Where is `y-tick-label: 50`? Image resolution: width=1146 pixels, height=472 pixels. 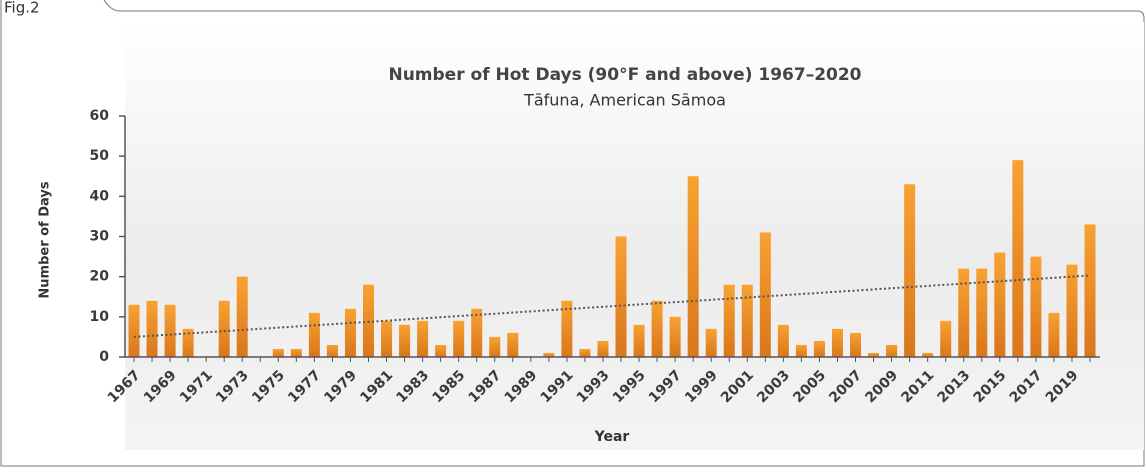
y-tick-label: 50 is located at coordinates (100, 156).